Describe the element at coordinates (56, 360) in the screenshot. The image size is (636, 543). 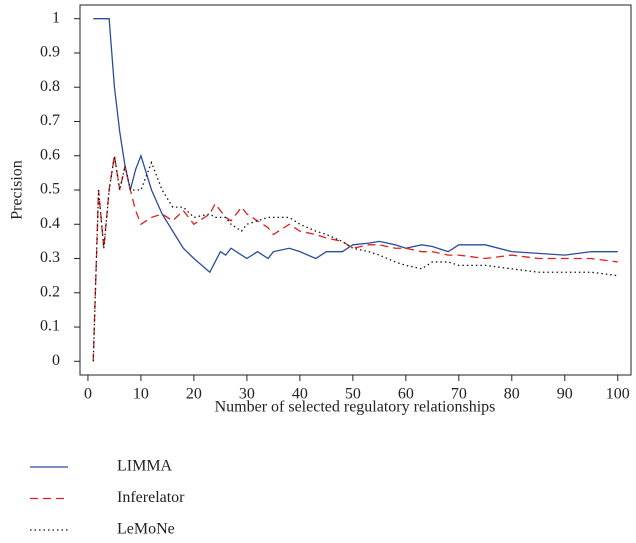
I see `y-tick-label: 0` at that location.